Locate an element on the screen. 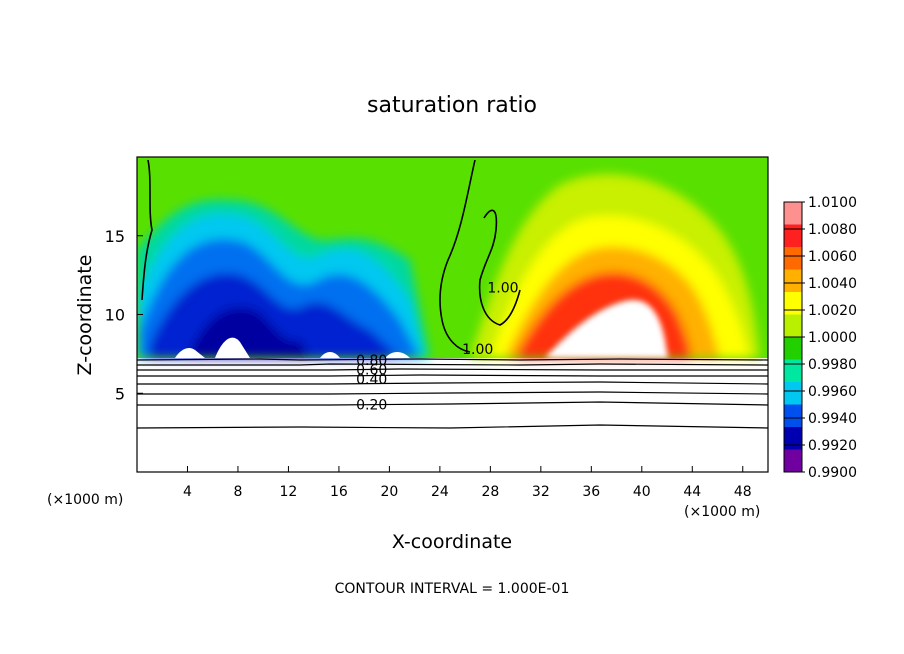  y-axis-ticks: 5 10 15 is located at coordinates (124, 315).